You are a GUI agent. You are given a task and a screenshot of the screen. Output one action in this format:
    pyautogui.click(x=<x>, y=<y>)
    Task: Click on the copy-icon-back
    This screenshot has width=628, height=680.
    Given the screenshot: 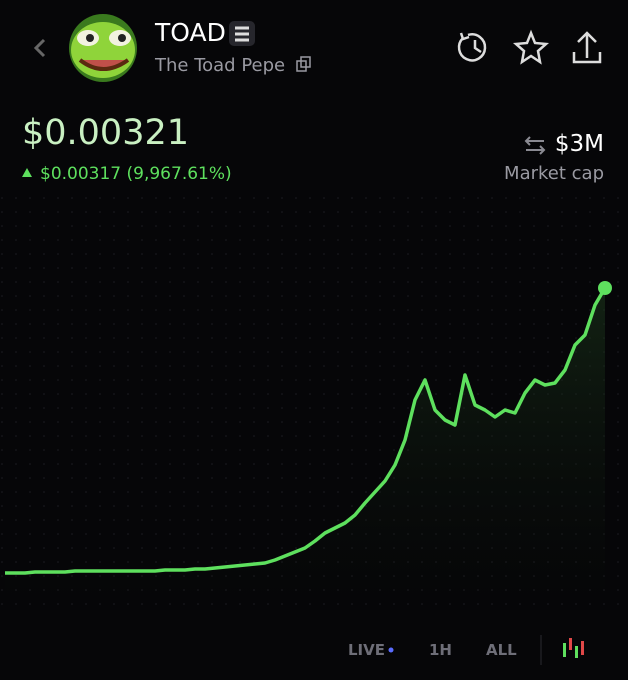 What is the action you would take?
    pyautogui.click(x=305, y=62)
    